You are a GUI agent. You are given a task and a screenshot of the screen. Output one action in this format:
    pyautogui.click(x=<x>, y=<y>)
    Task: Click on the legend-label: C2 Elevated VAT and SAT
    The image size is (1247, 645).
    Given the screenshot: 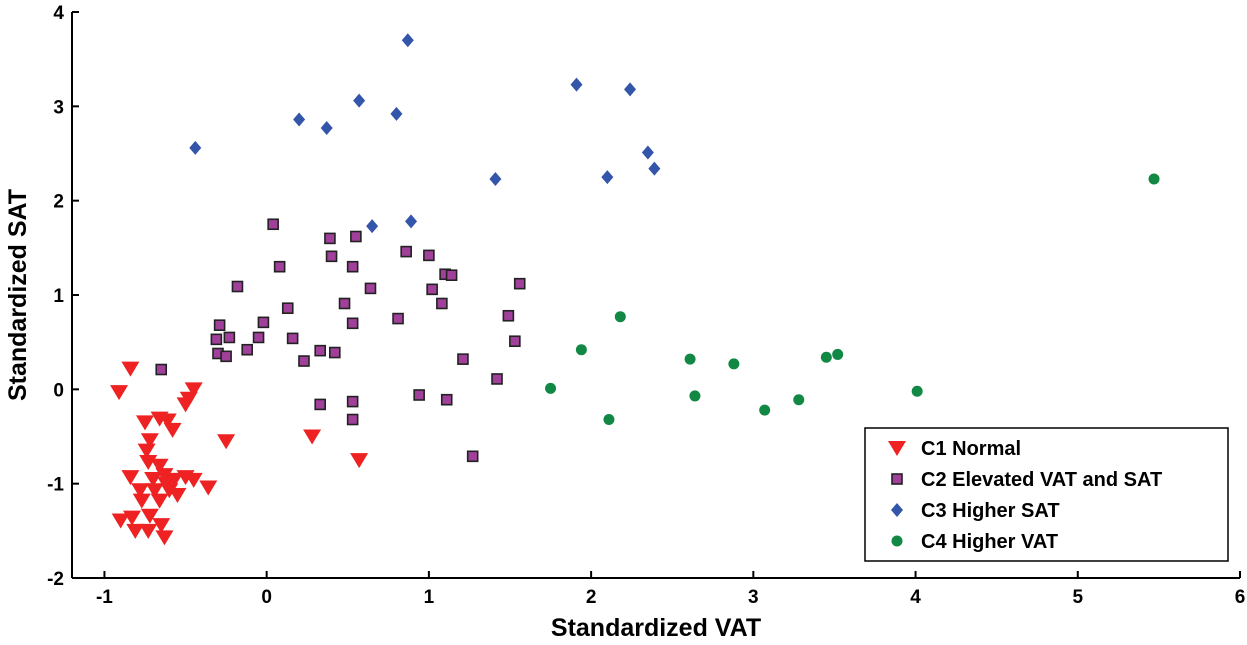 What is the action you would take?
    pyautogui.click(x=1041, y=480)
    